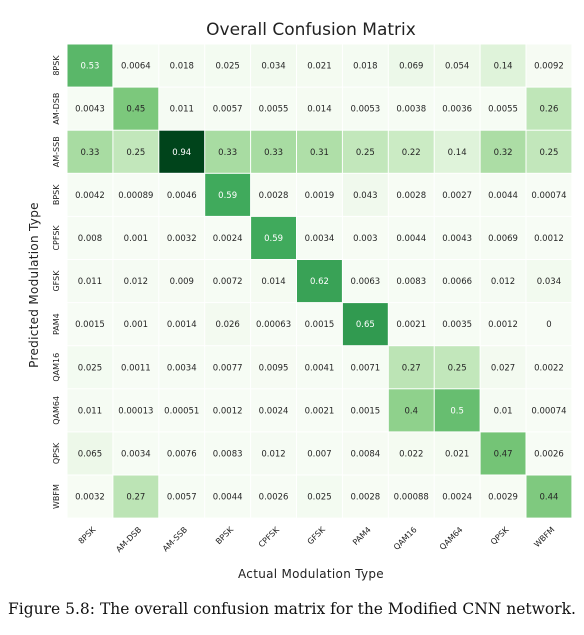 Image resolution: width=584 pixels, height=635 pixels. What do you see at coordinates (503, 67) in the screenshot?
I see `cell-value-label: 0.14` at bounding box center [503, 67].